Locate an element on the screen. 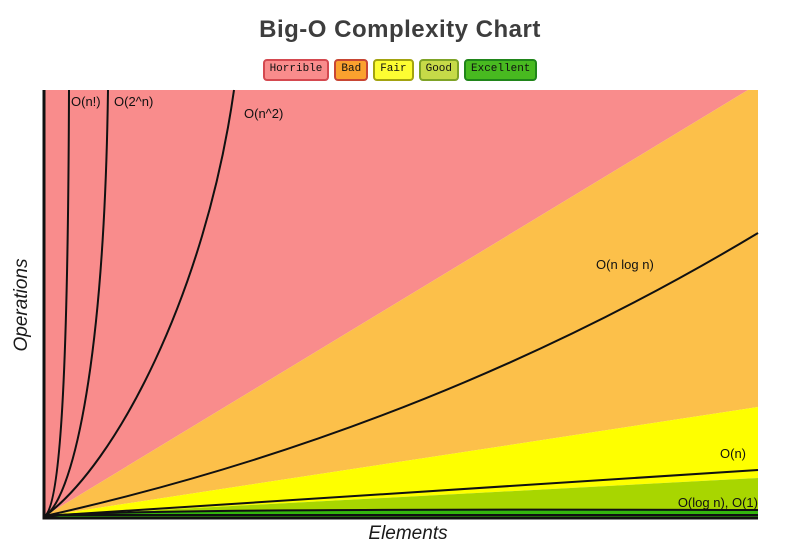  curve-n is located at coordinates (401, 493).